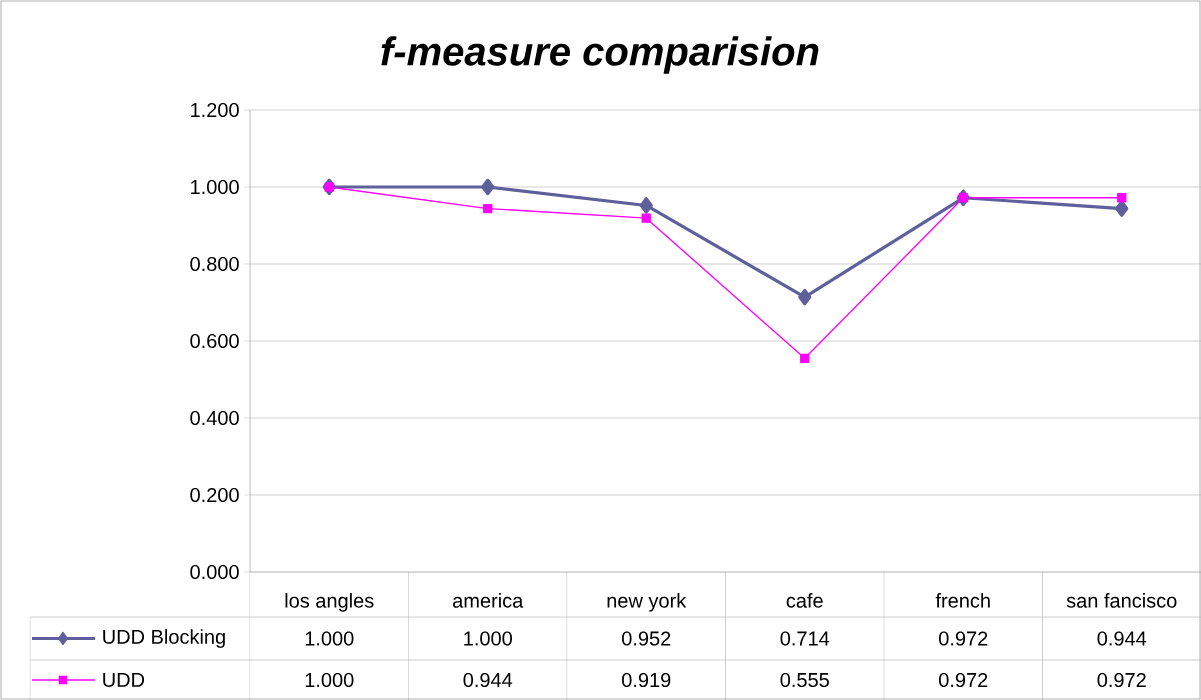 Image resolution: width=1201 pixels, height=700 pixels. Describe the element at coordinates (600, 55) in the screenshot. I see `chart-title: f-measure comparision` at that location.